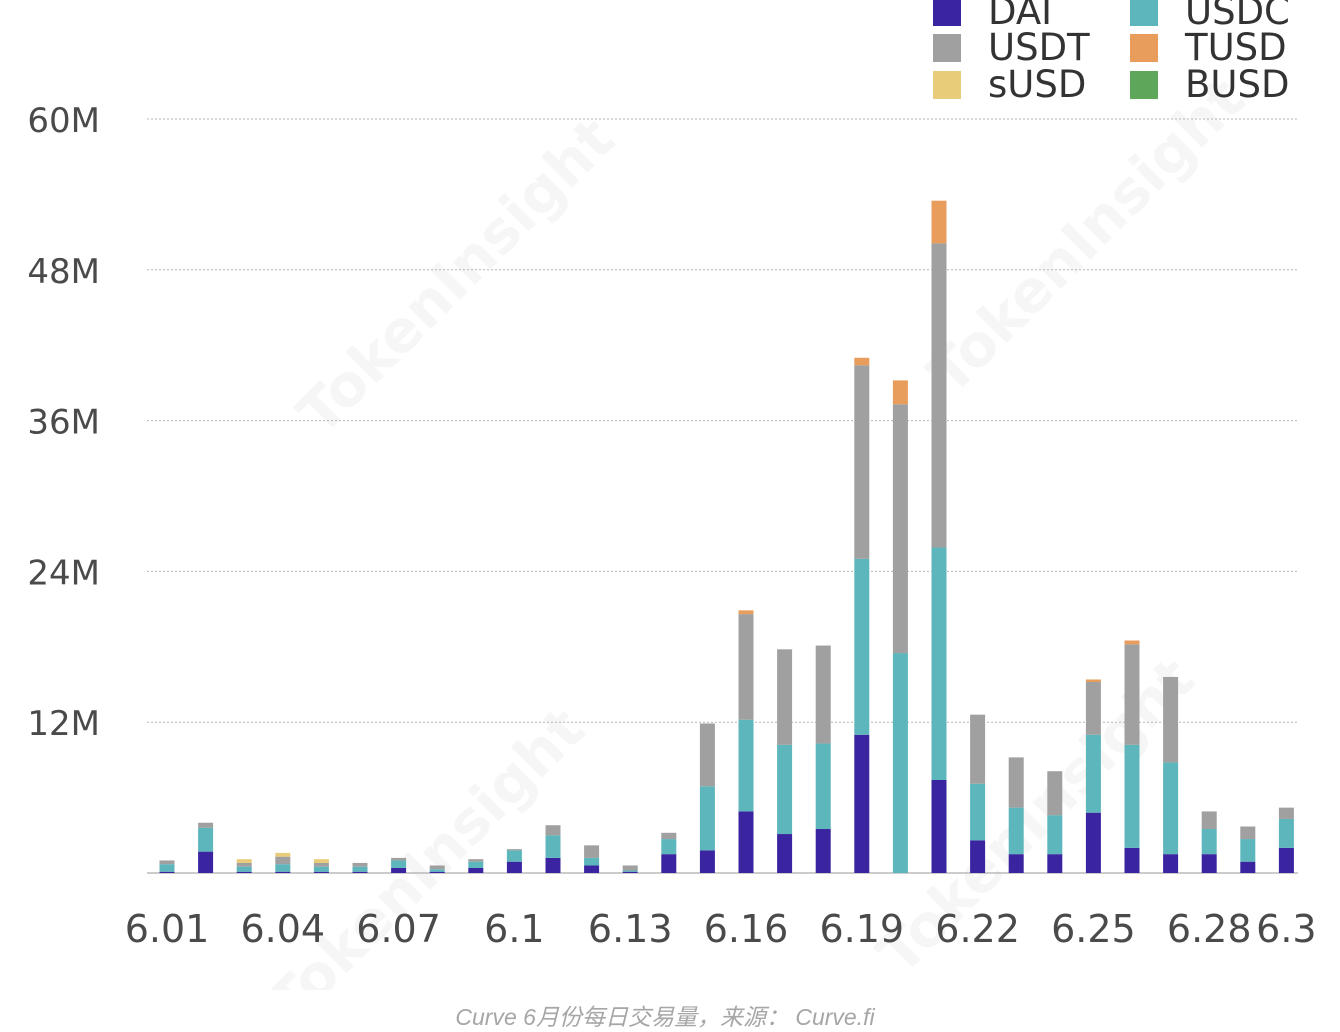  I want to click on x-tick-label: 6.22, so click(977, 929).